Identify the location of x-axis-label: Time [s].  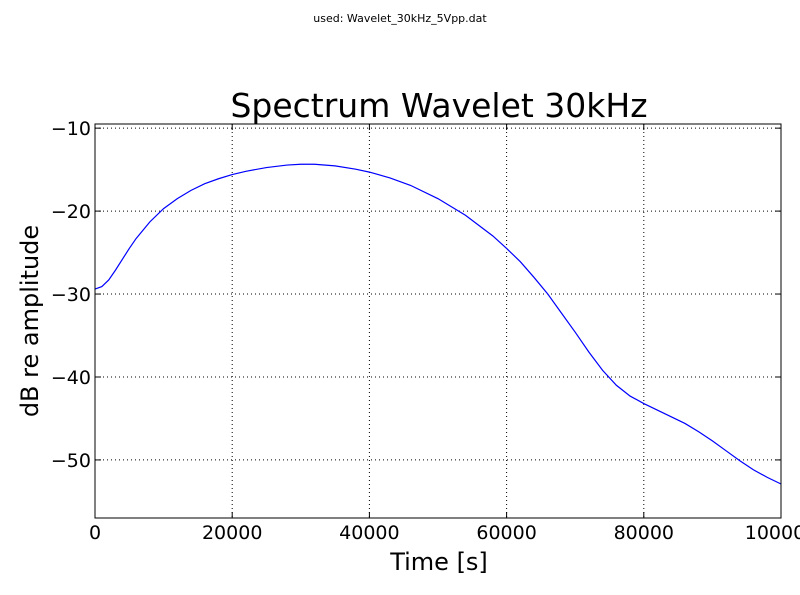
(438, 562).